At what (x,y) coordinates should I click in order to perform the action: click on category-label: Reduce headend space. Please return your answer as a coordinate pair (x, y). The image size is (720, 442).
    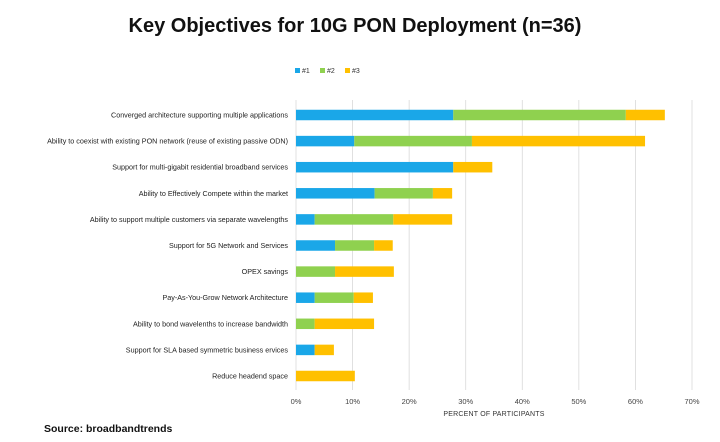
    Looking at the image, I should click on (250, 376).